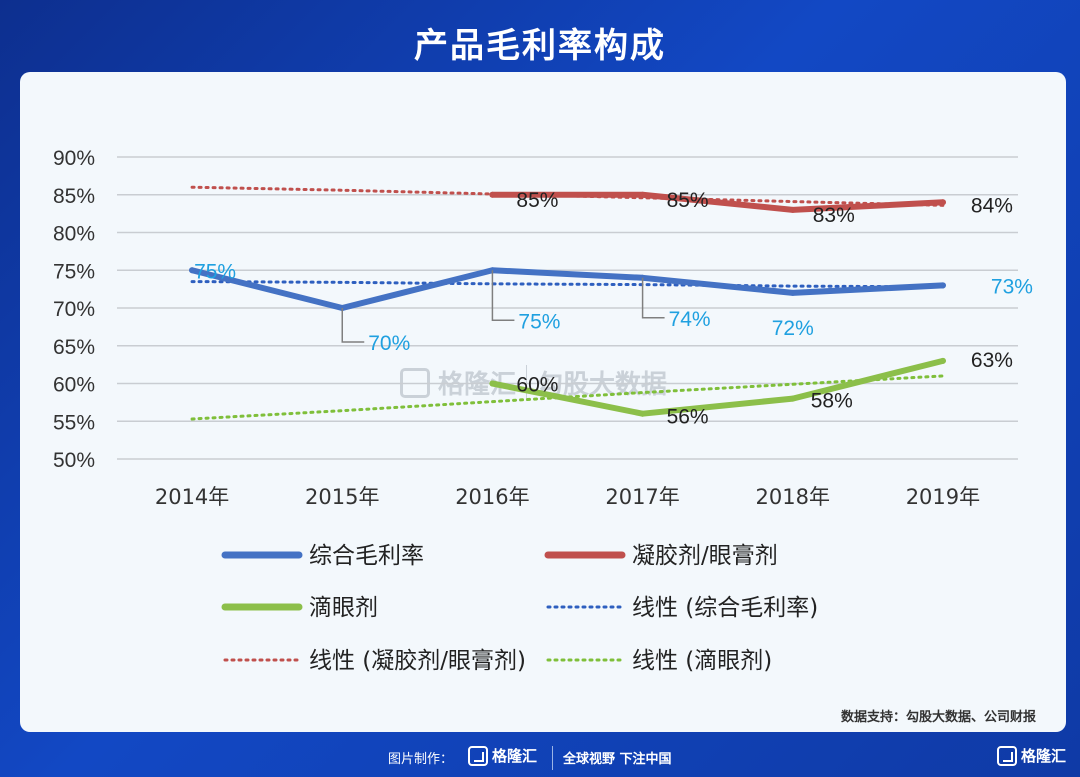  I want to click on x-tick-label: 2014年, so click(192, 497).